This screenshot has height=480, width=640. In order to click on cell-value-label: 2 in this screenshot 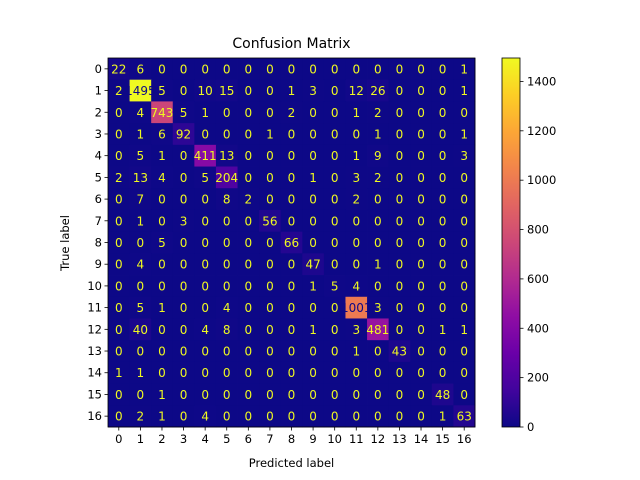, I will do `click(378, 178)`.